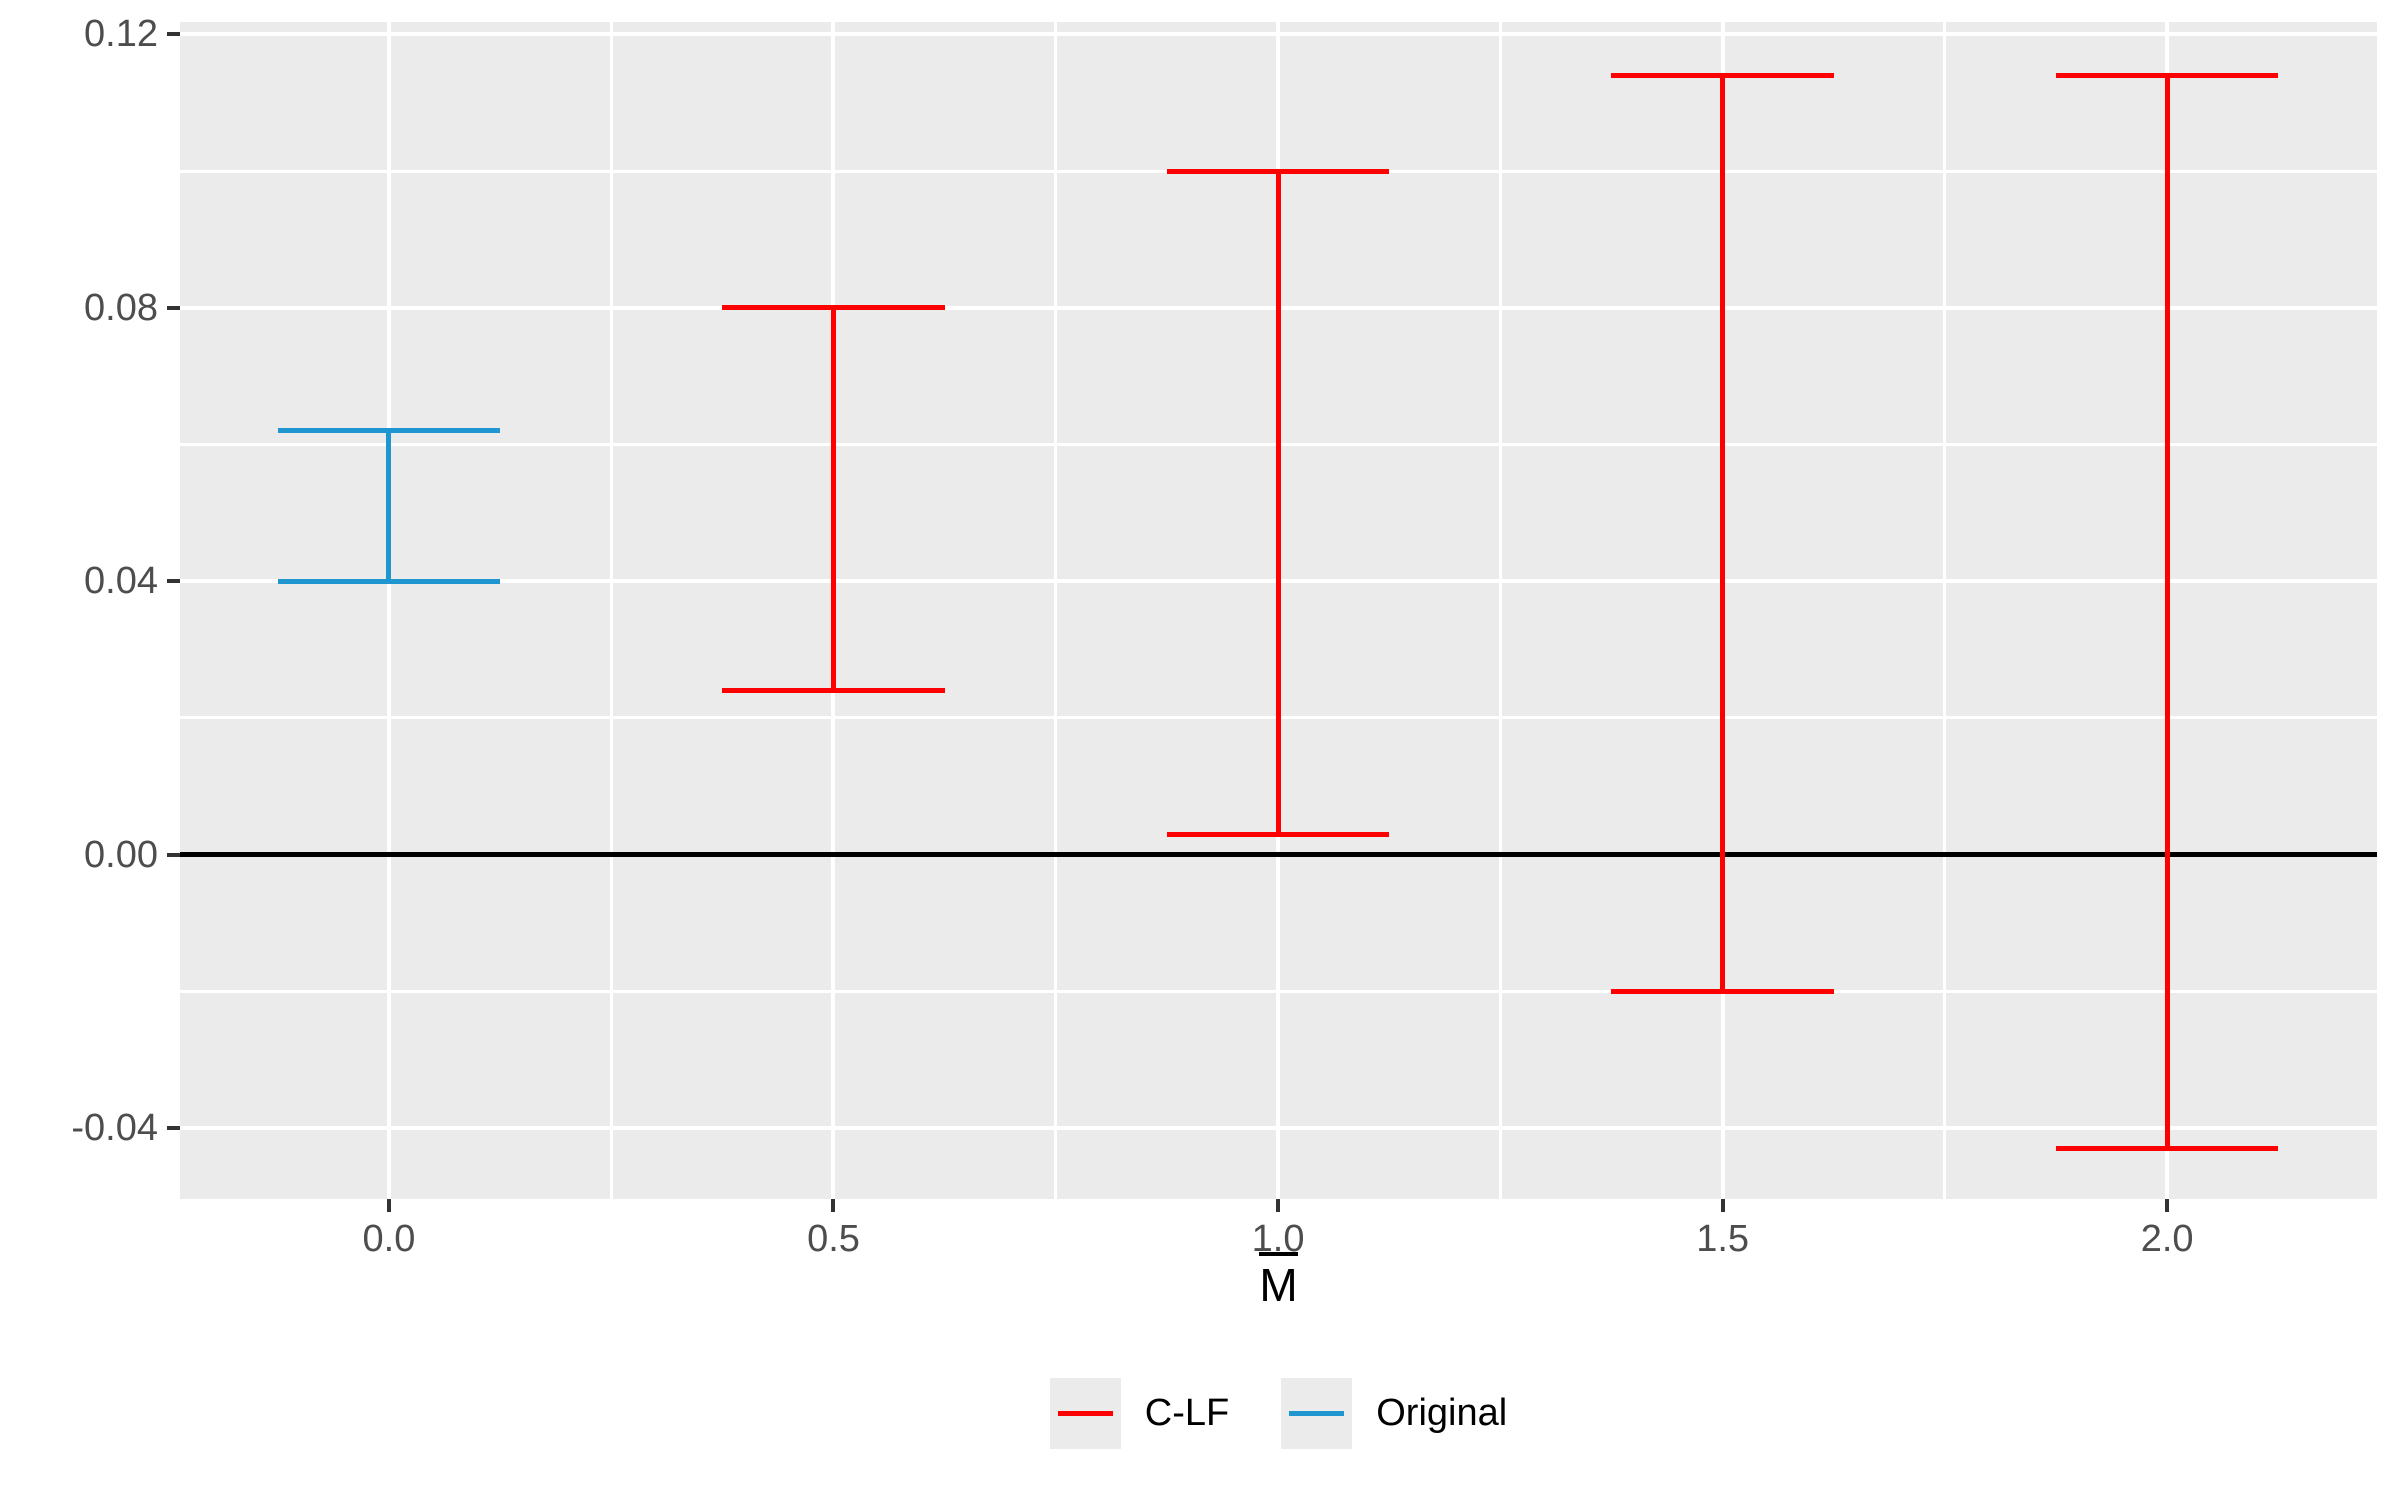 The image size is (2400, 1500). I want to click on legend-item: C-LF, so click(1139, 1413).